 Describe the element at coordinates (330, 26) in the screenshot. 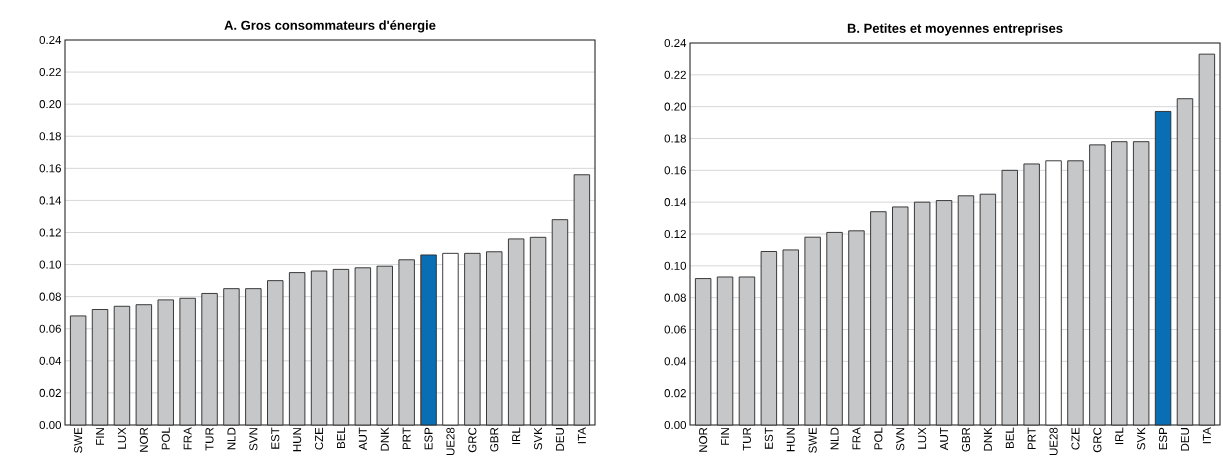

I see `chart-title: A. Gros consommateurs d'énergie` at that location.